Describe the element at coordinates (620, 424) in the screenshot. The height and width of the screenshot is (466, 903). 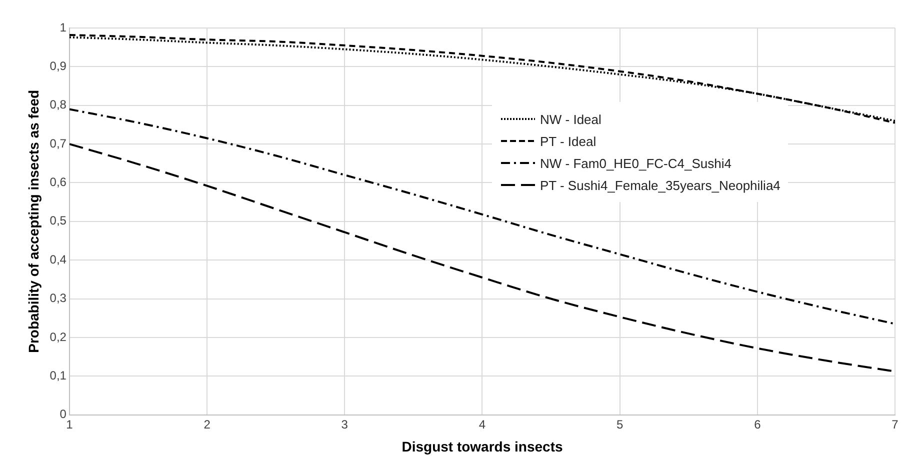
I see `x-tick-label: 5` at that location.